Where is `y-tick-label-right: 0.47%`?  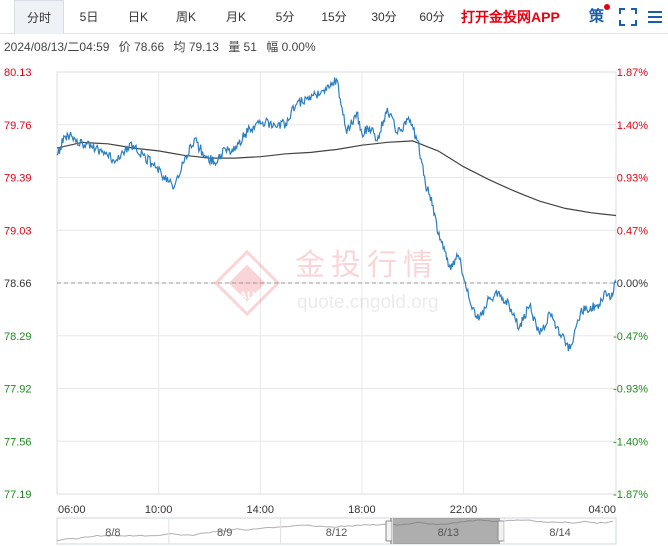 y-tick-label-right: 0.47% is located at coordinates (632, 231).